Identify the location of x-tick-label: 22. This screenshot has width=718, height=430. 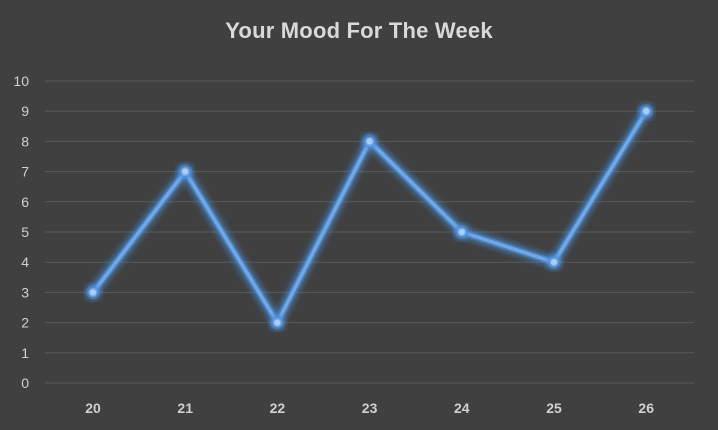
(278, 408).